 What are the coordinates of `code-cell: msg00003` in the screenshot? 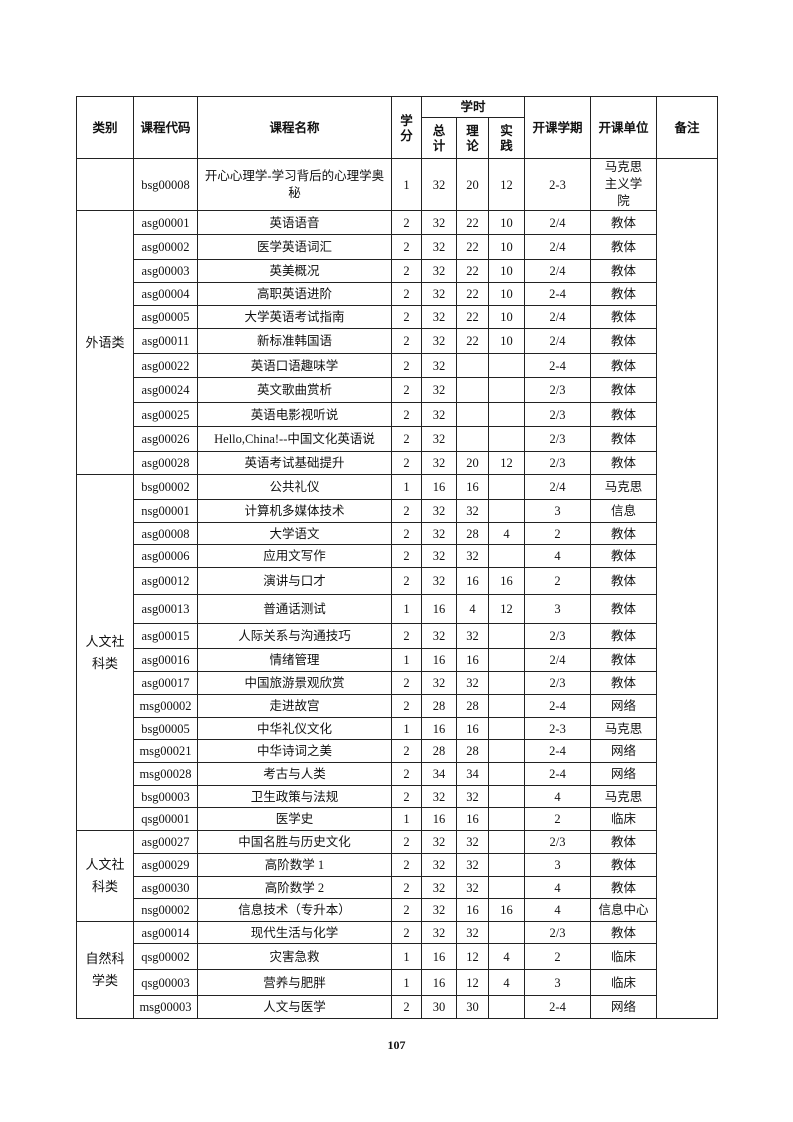 It's located at (165, 1007).